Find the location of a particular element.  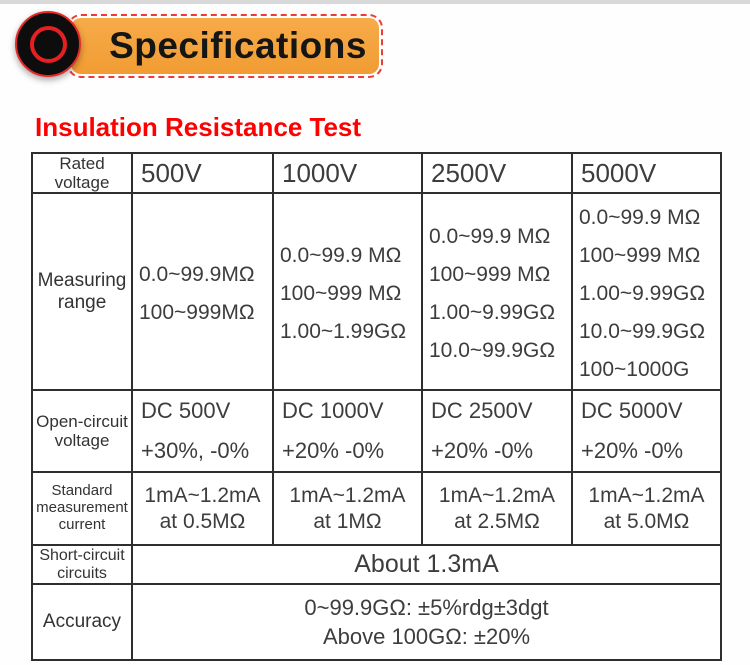

row-label-open-circuit-voltage: Open-circuit voltage is located at coordinates (82, 431).